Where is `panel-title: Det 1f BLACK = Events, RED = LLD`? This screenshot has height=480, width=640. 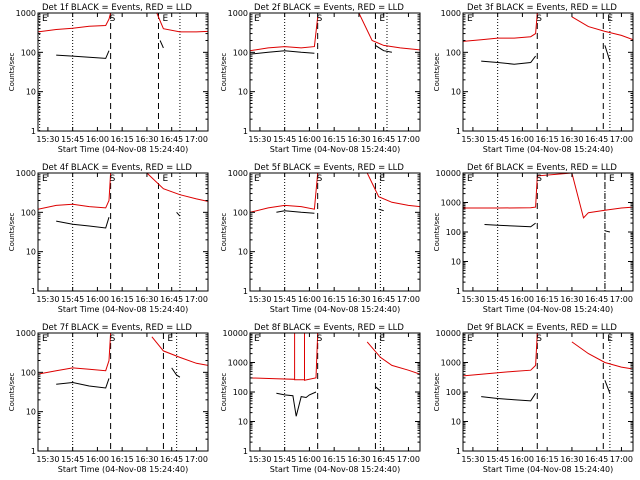 panel-title: Det 1f BLACK = Events, RED = LLD is located at coordinates (117, 8).